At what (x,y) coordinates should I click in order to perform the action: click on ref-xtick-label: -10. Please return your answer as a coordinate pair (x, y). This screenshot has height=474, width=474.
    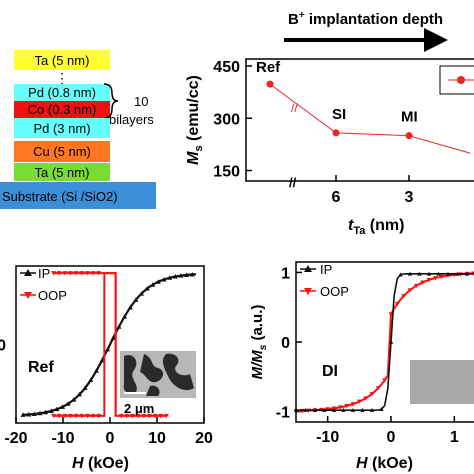
    Looking at the image, I should click on (62, 438).